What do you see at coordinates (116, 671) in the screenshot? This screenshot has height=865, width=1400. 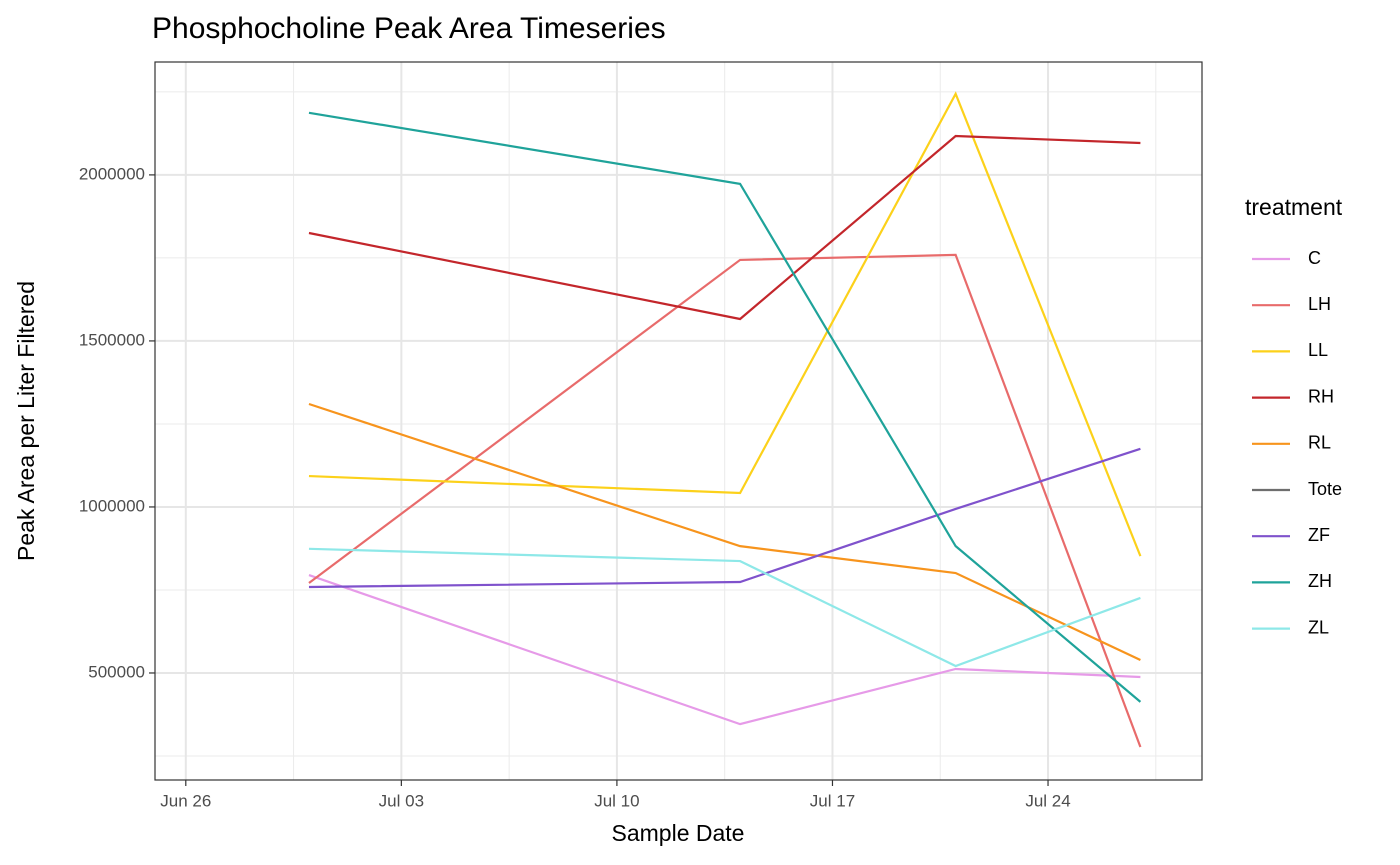 I see `y-tick-label: 500000` at bounding box center [116, 671].